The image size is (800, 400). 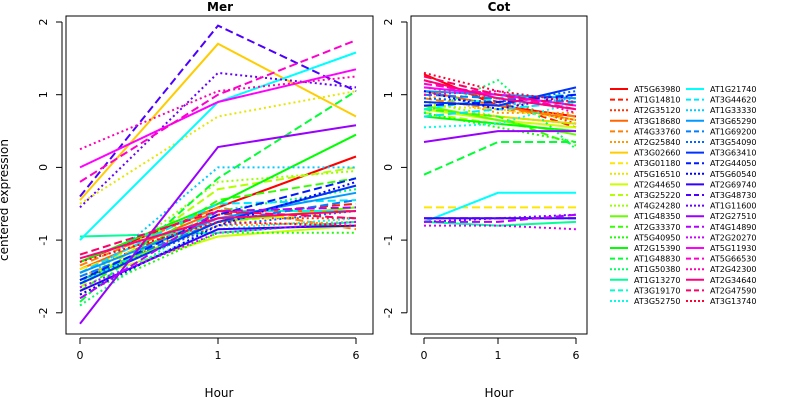 What do you see at coordinates (721, 110) in the screenshot?
I see `legend-item: AT1G33330` at bounding box center [721, 110].